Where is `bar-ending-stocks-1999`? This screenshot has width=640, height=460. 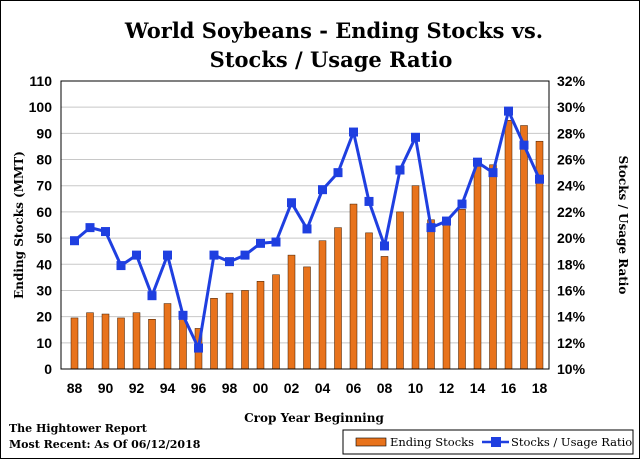
bar-ending-stocks-1999 is located at coordinates (245, 330).